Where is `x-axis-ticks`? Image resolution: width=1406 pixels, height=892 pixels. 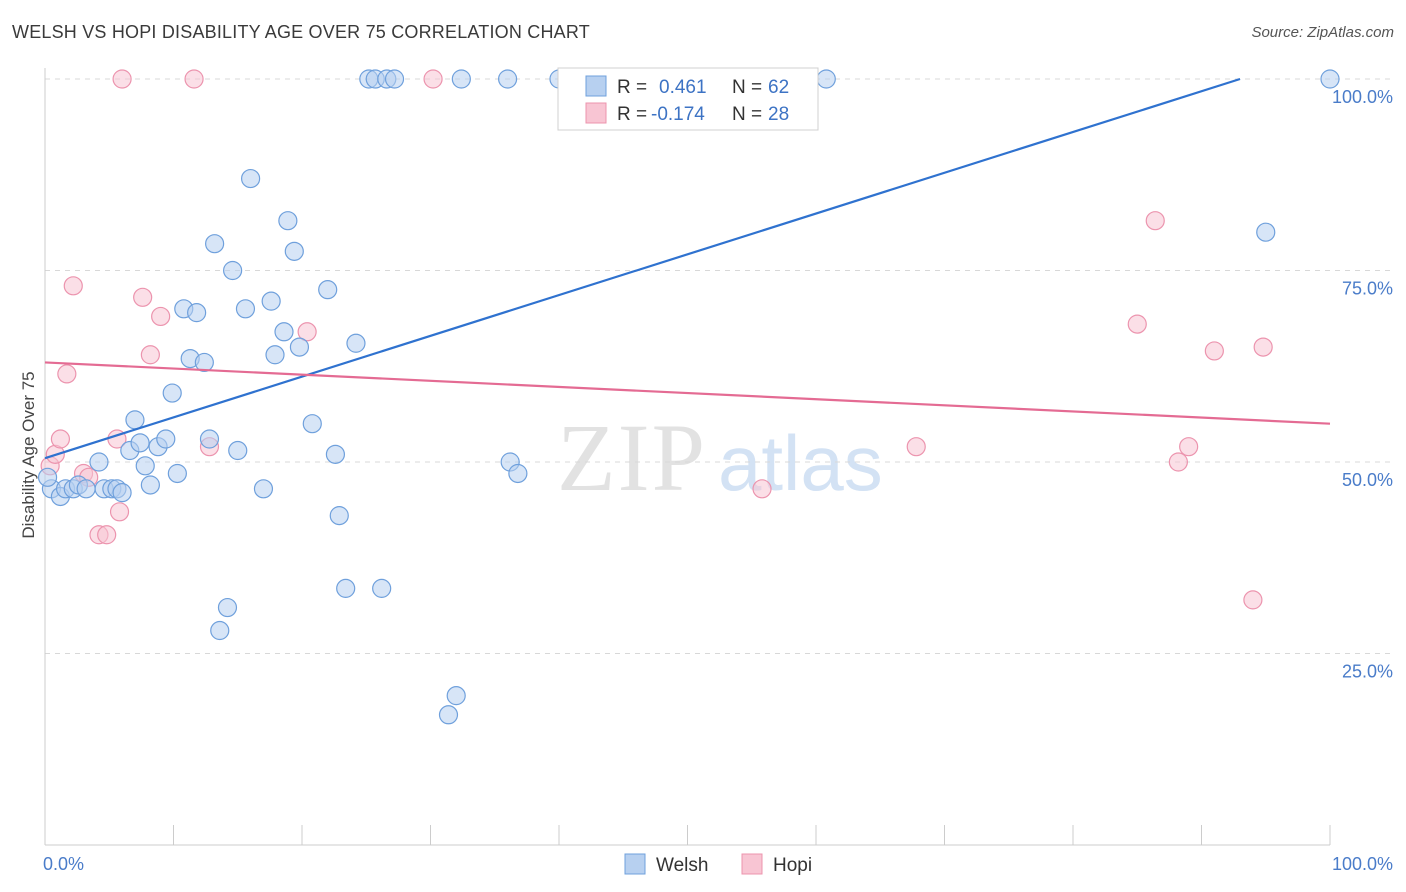 x-axis-ticks is located at coordinates (687, 835).